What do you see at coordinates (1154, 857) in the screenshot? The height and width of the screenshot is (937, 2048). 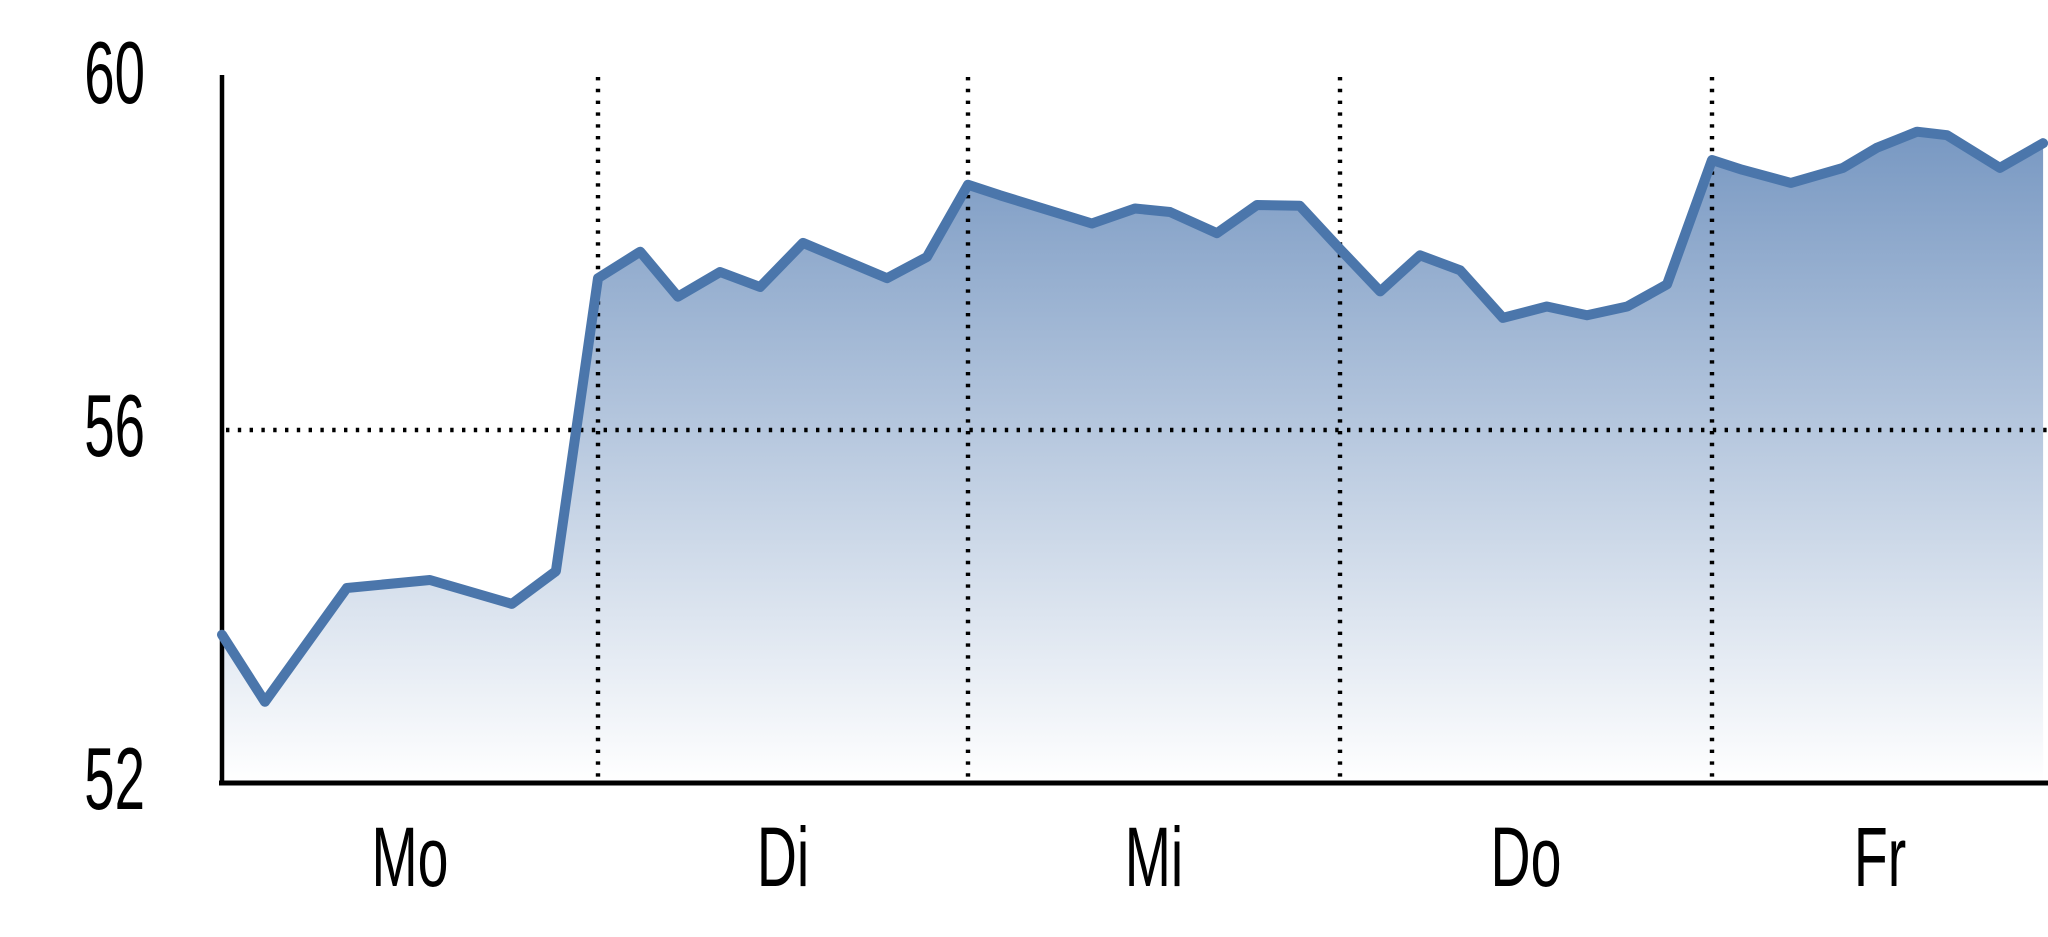 I see `x-tick-label-mi: Mi` at bounding box center [1154, 857].